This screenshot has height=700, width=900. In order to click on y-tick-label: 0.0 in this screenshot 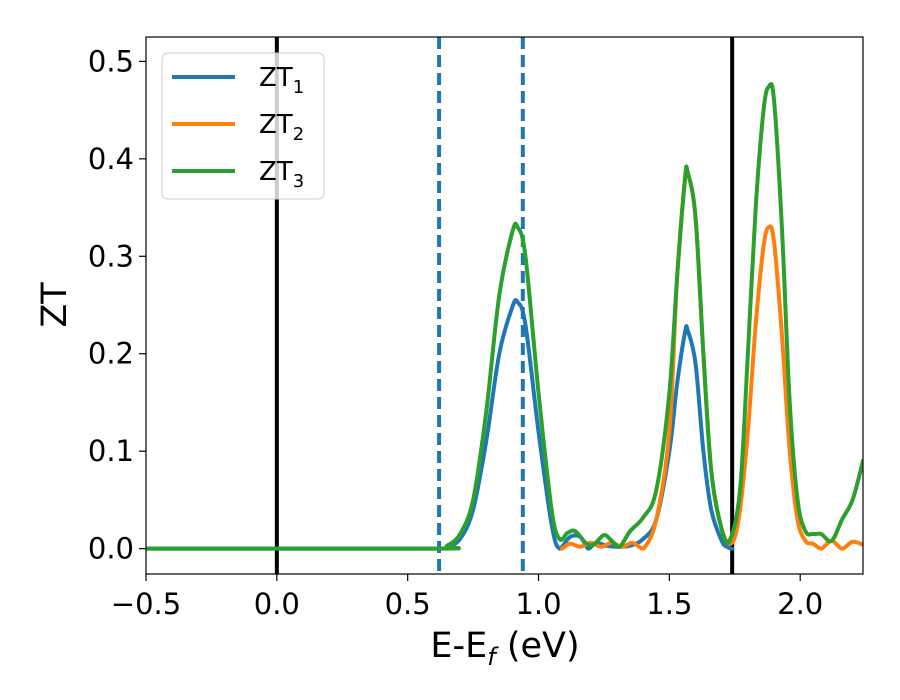, I will do `click(111, 549)`.